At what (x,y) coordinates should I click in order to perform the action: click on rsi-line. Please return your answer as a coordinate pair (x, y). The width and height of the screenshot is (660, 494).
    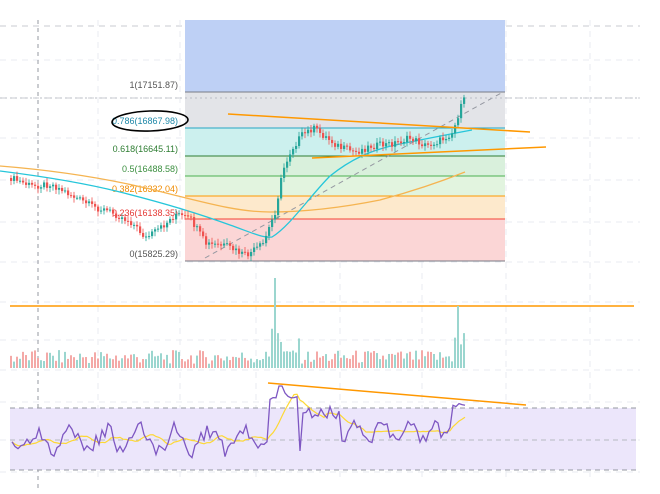
    Looking at the image, I should click on (238, 422).